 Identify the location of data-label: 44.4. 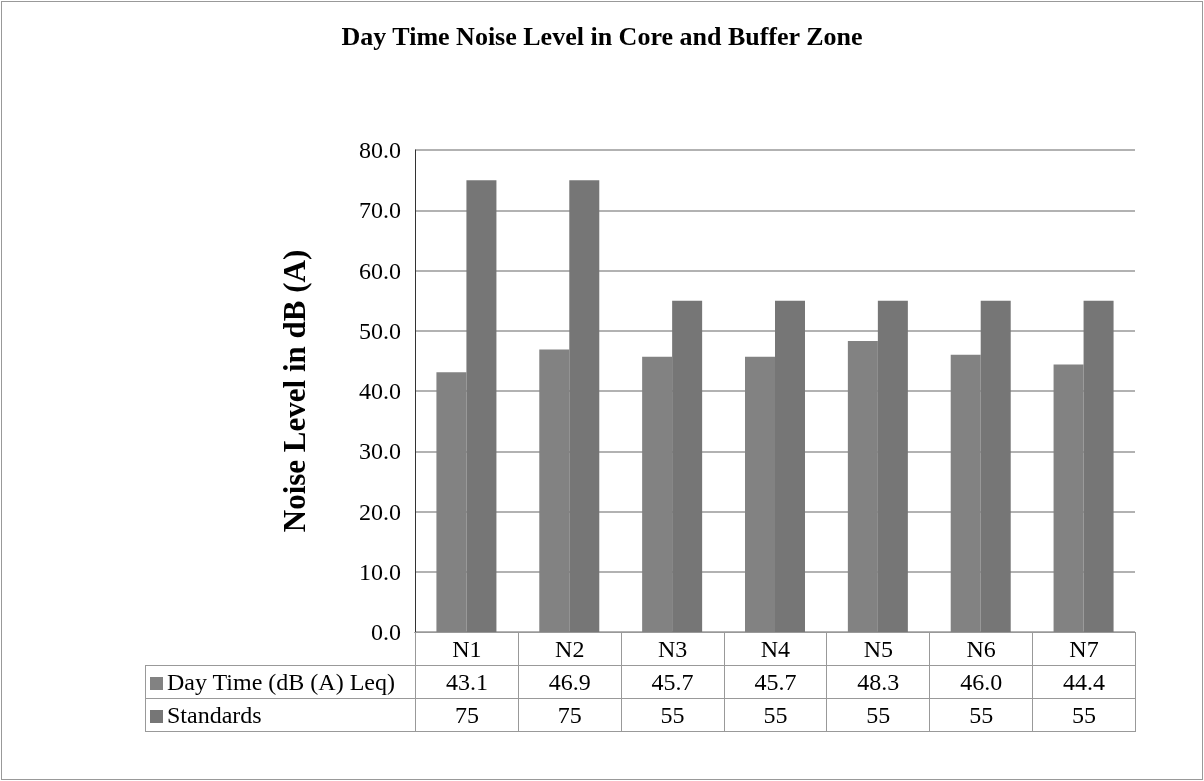
(1084, 682).